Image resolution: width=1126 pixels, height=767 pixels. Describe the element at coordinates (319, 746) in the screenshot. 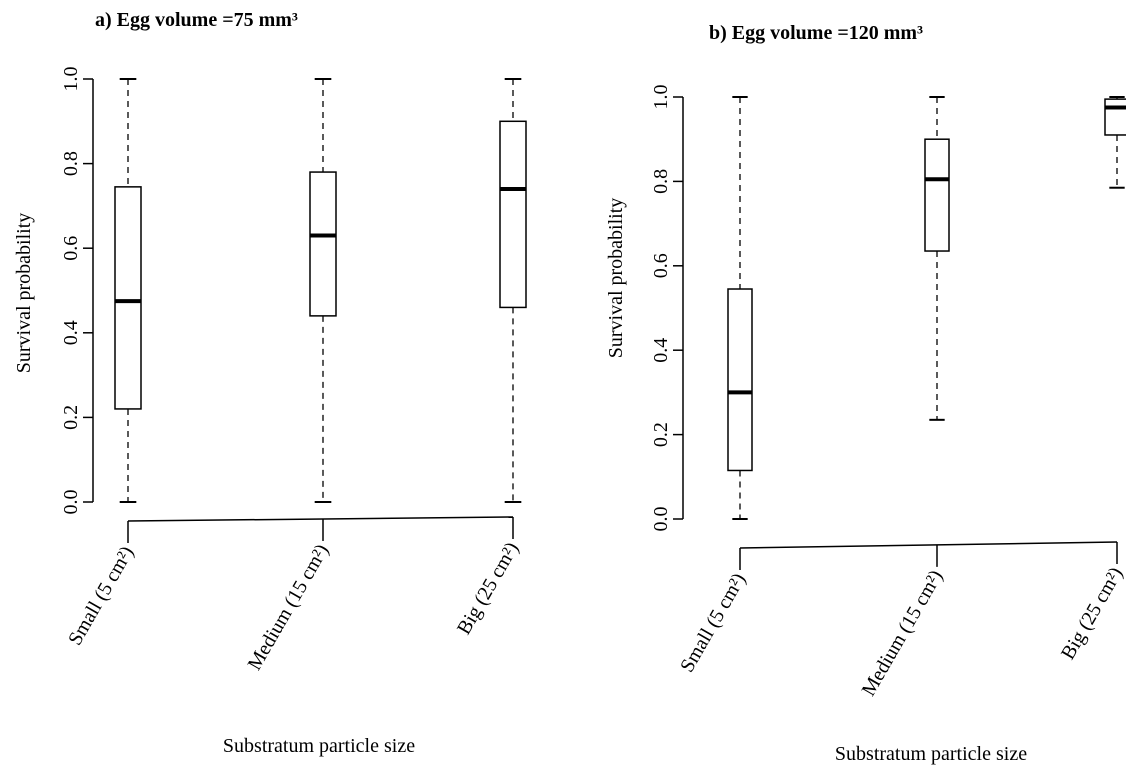

I see `panel-a-x-axis-title: Substratum particle size` at that location.